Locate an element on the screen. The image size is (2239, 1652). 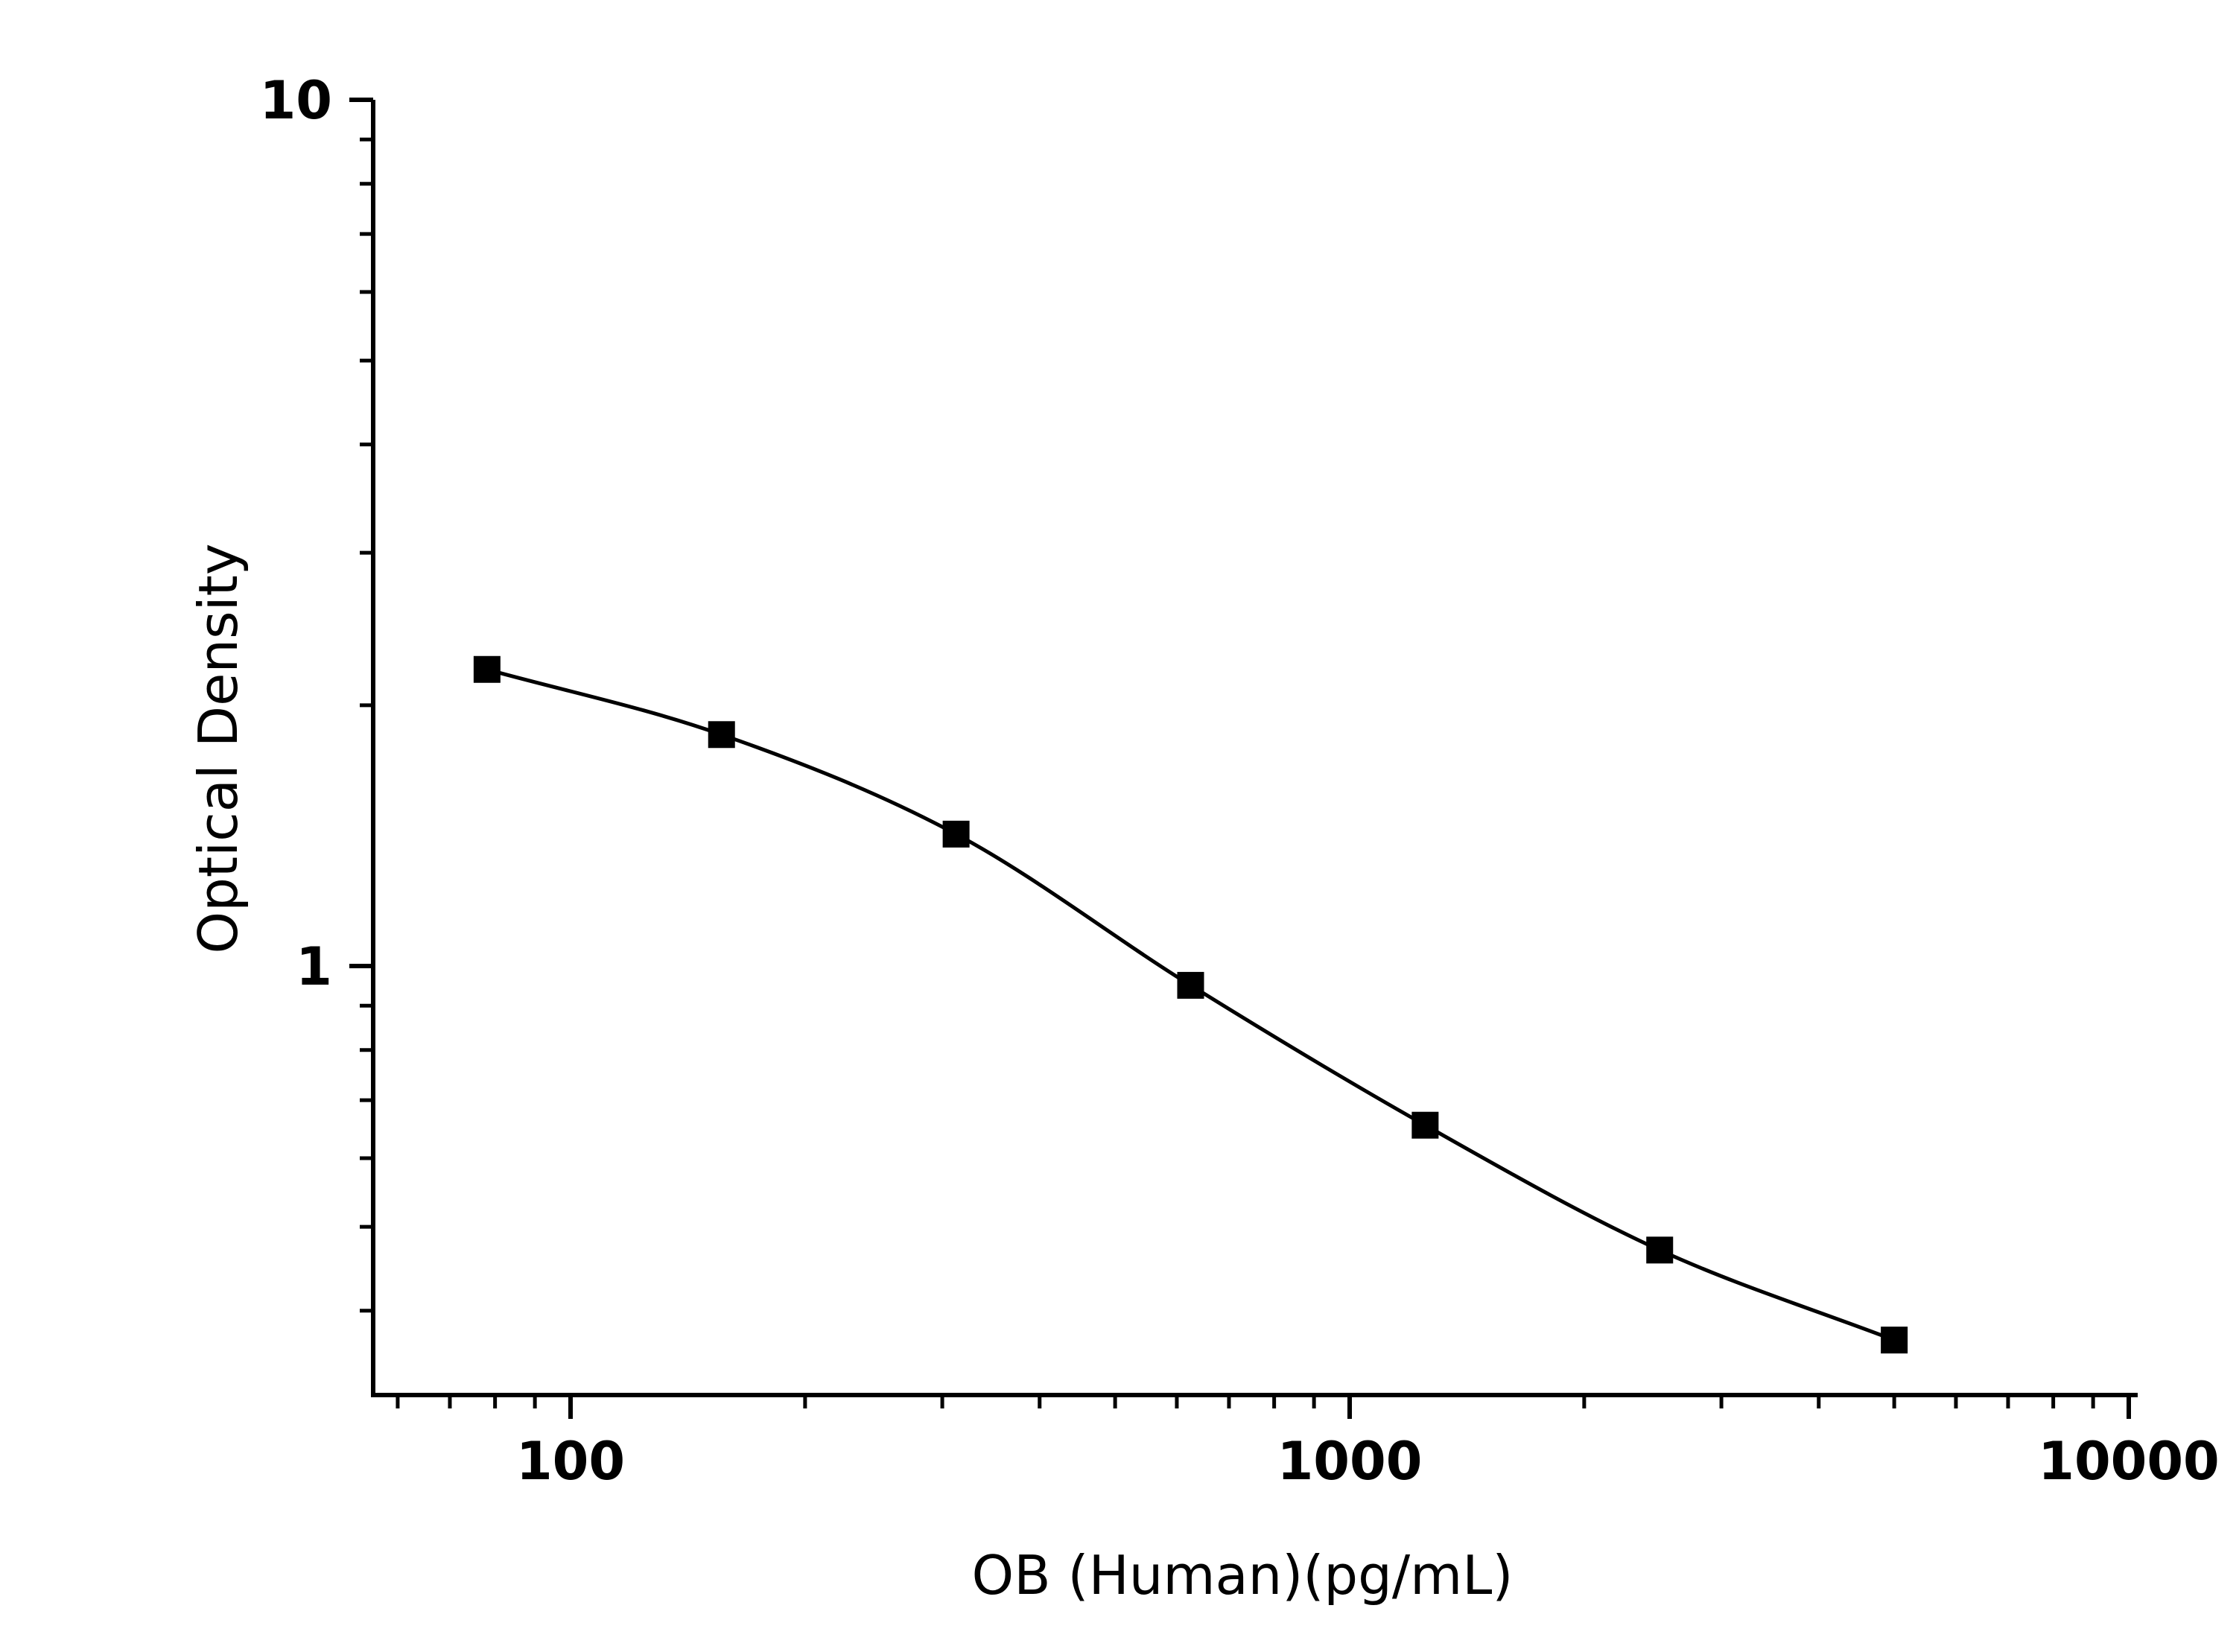
y-tick-label: 10 is located at coordinates (296, 100).